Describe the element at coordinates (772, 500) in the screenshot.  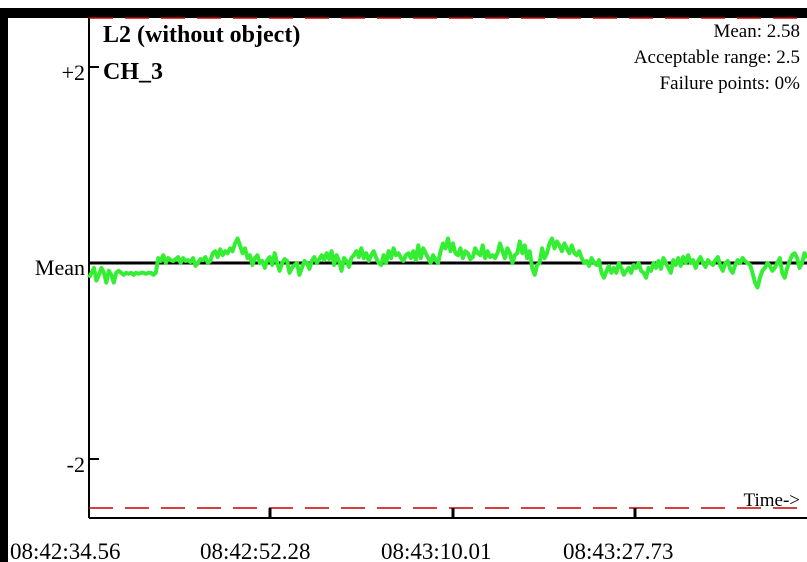
I see `time-label: Time->` at that location.